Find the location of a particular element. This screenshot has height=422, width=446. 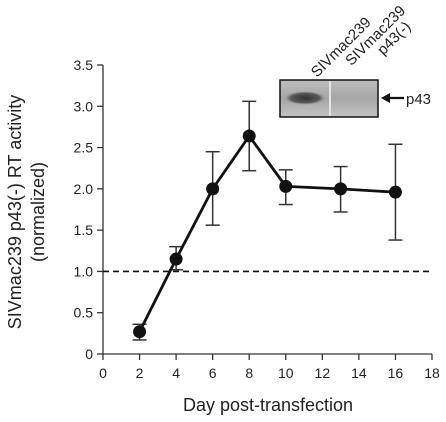

y-tick-label: 2.5 is located at coordinates (84, 148).